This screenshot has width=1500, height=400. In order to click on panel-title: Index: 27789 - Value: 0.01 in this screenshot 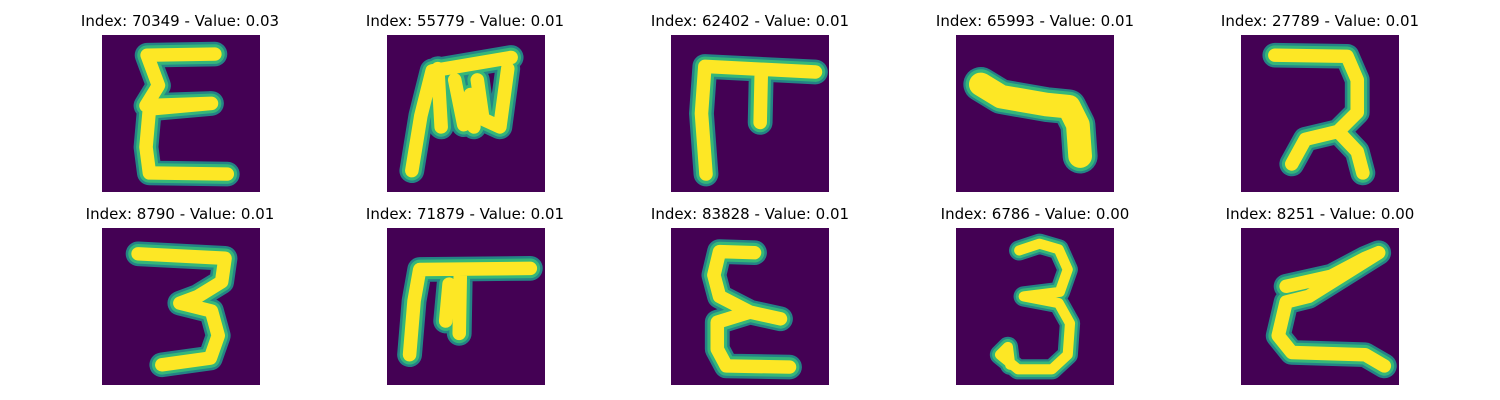, I will do `click(1320, 21)`.